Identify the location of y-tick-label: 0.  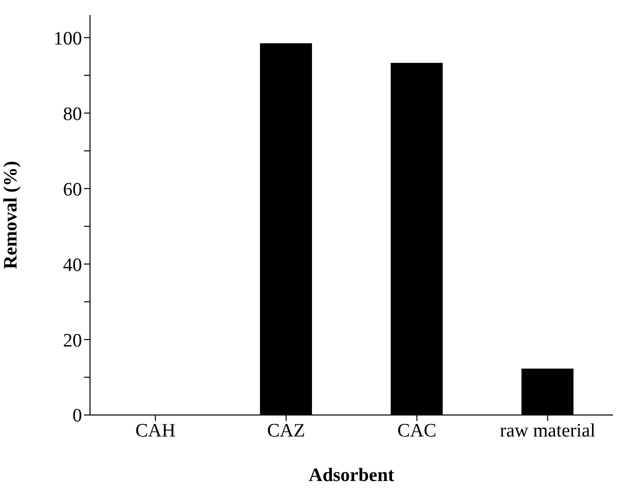
(77, 416).